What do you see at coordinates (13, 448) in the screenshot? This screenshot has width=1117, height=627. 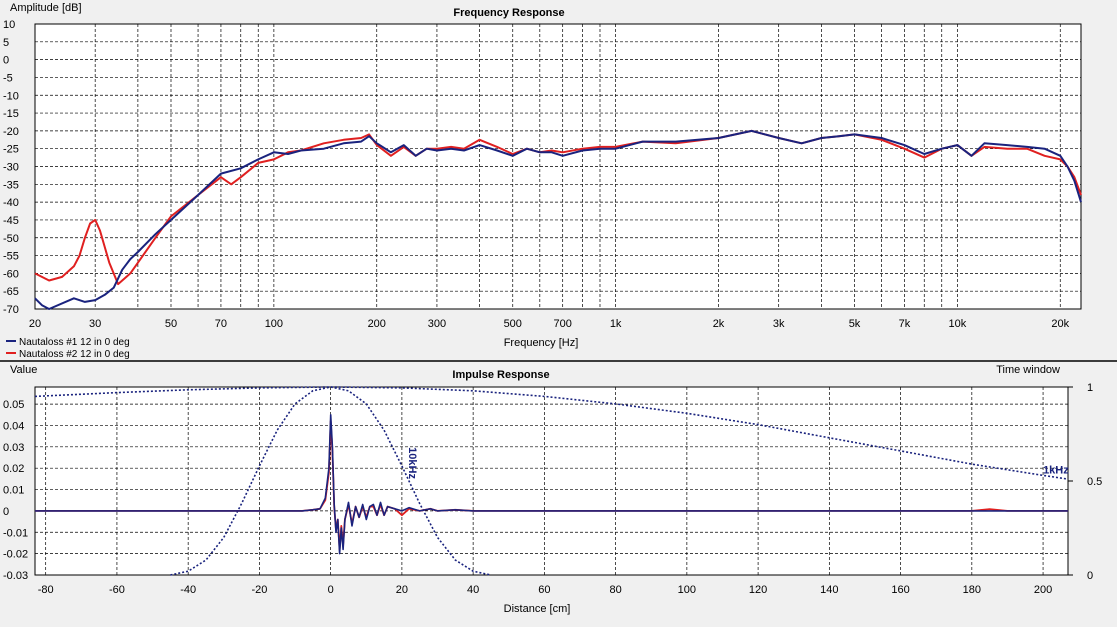 I see `ir-y-tick-label: 0.03` at bounding box center [13, 448].